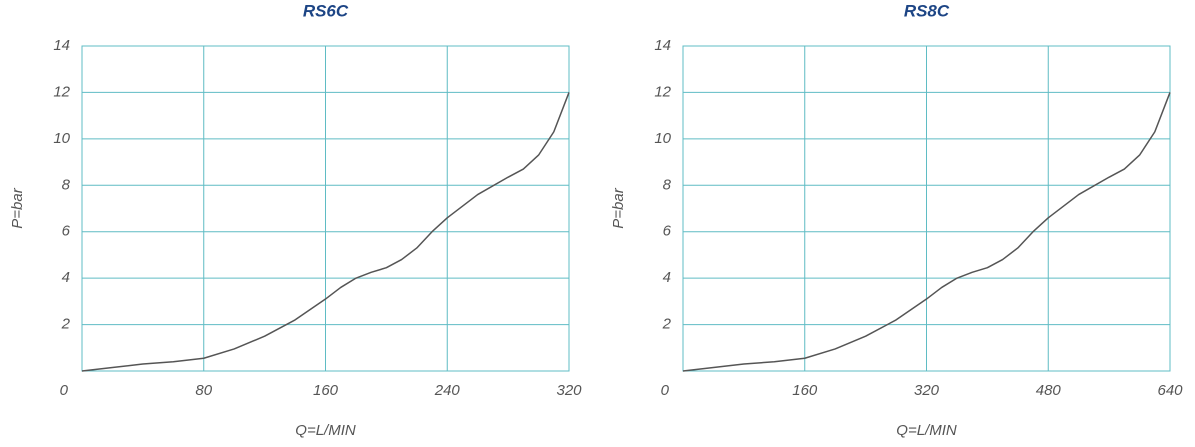 This screenshot has height=447, width=1195. What do you see at coordinates (1170, 390) in the screenshot?
I see `x-tick-label: 640` at bounding box center [1170, 390].